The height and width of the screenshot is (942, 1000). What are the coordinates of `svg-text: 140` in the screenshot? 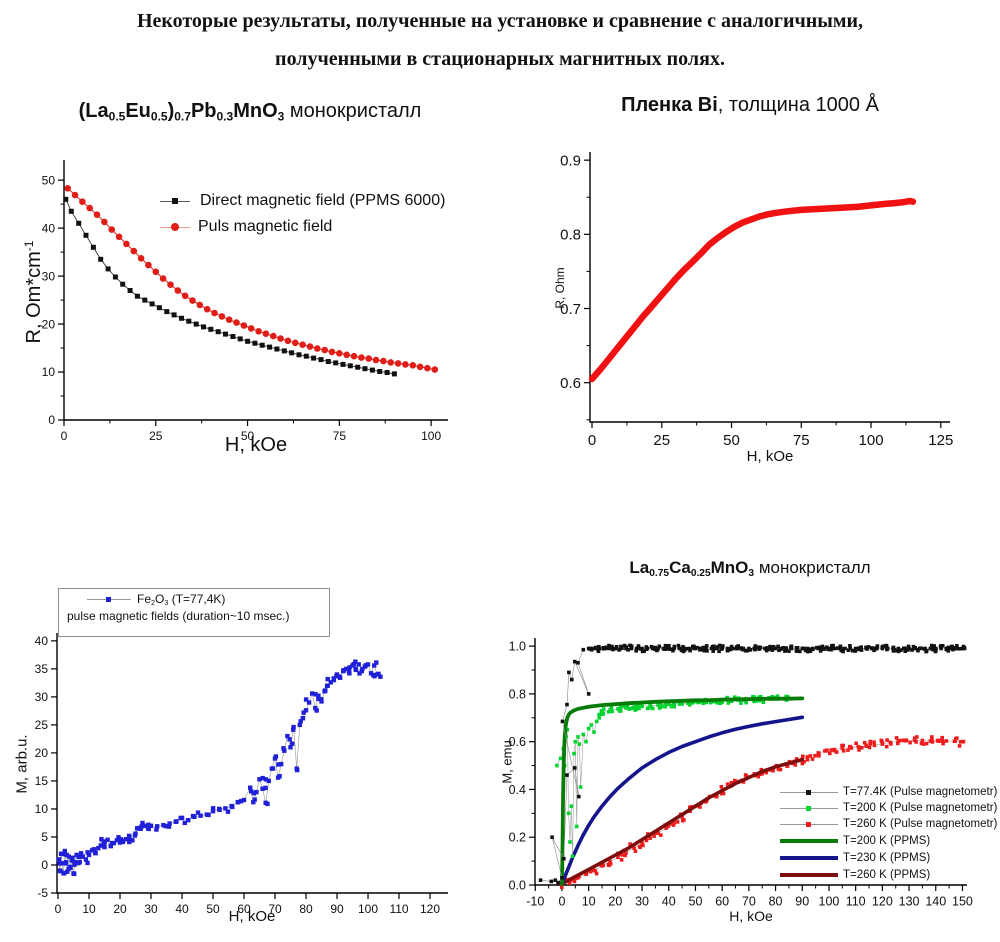 It's located at (935, 902).